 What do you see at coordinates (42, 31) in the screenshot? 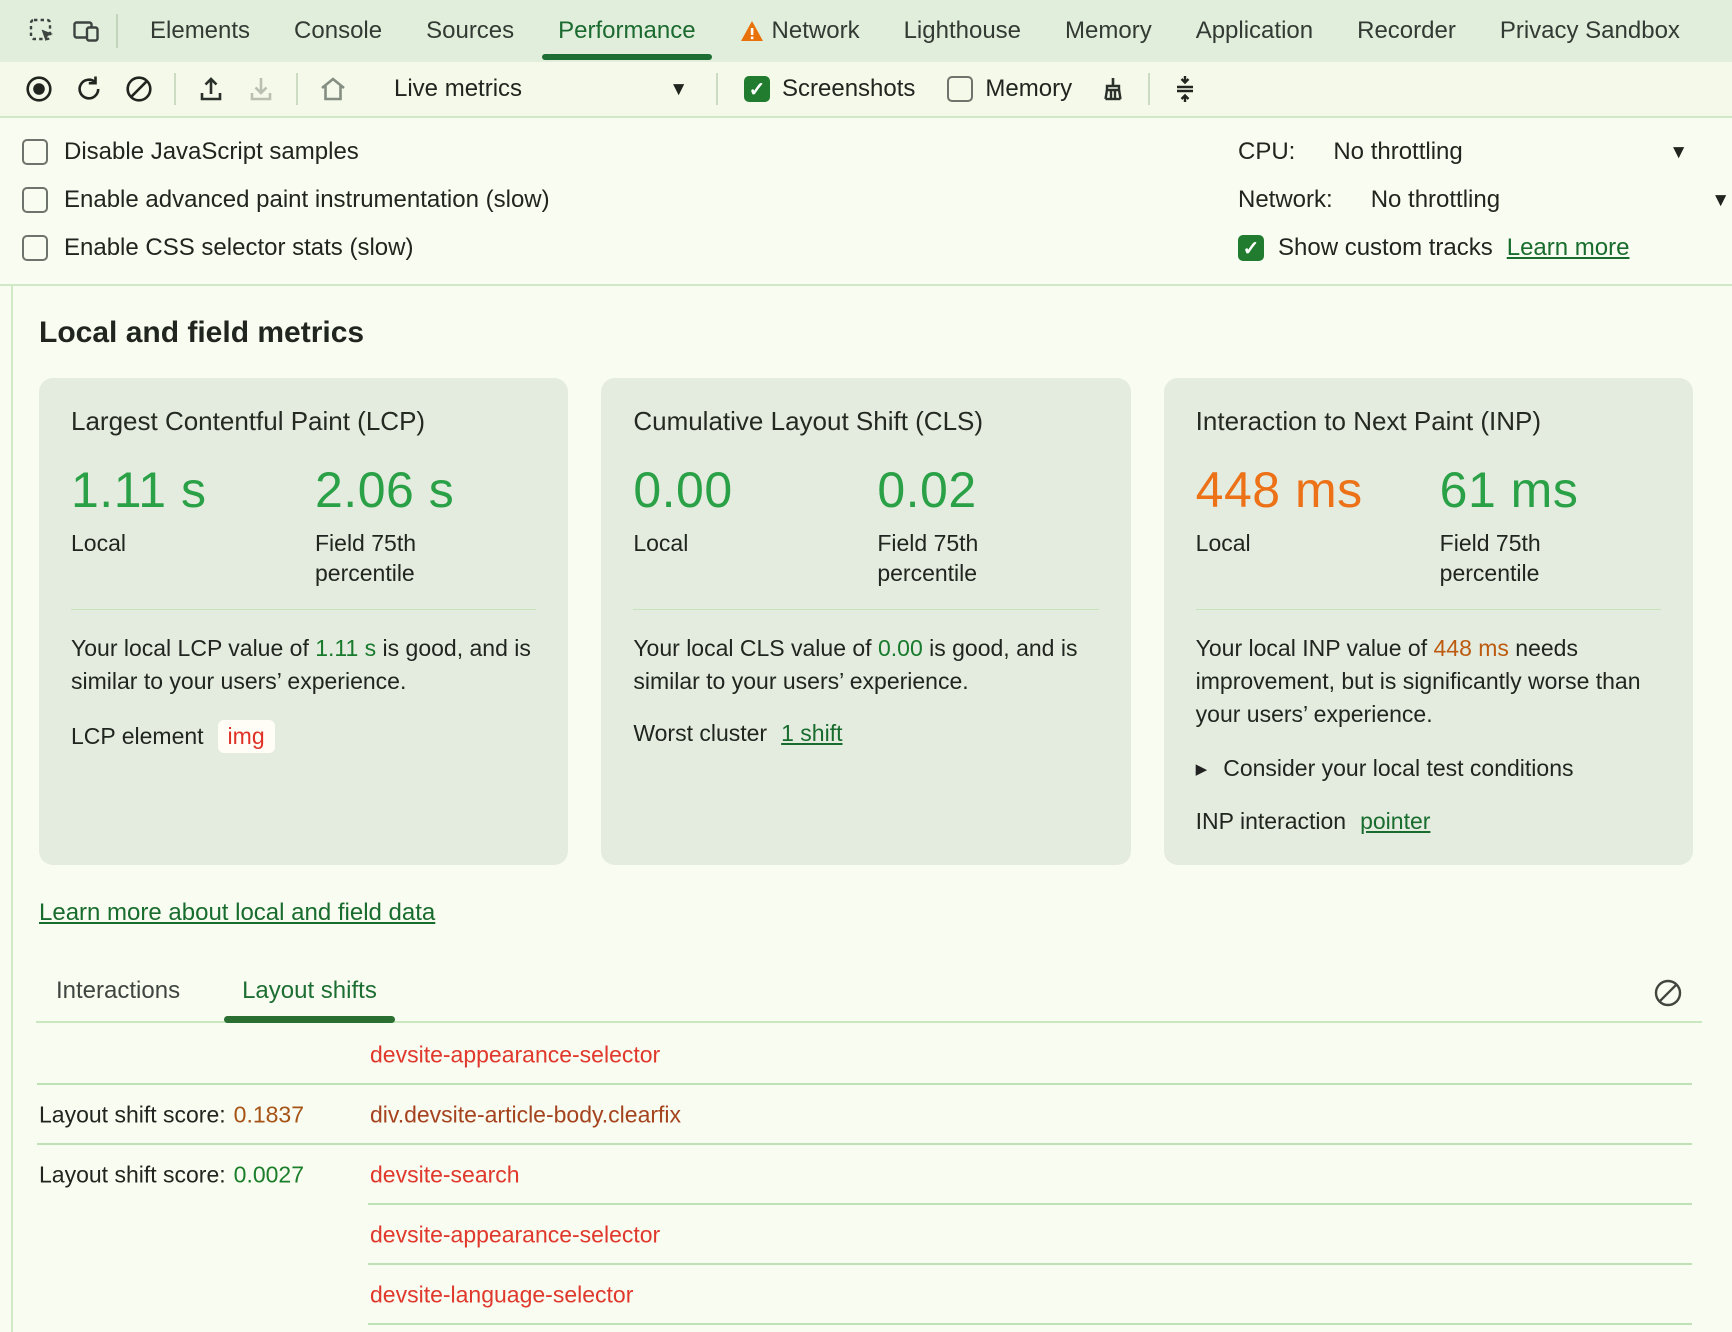
I see `inspect-element-icon` at bounding box center [42, 31].